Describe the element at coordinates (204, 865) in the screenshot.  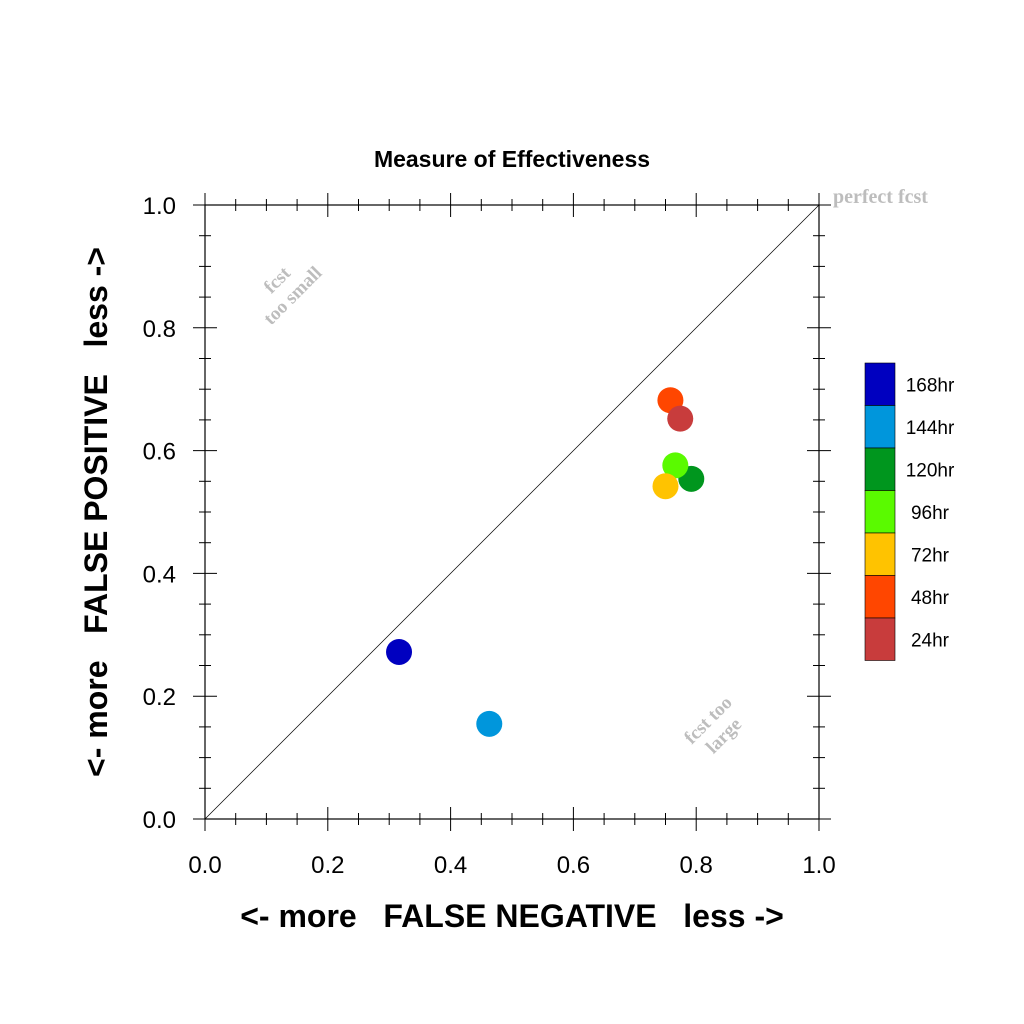
I see `x-tick-label: 0.0` at that location.